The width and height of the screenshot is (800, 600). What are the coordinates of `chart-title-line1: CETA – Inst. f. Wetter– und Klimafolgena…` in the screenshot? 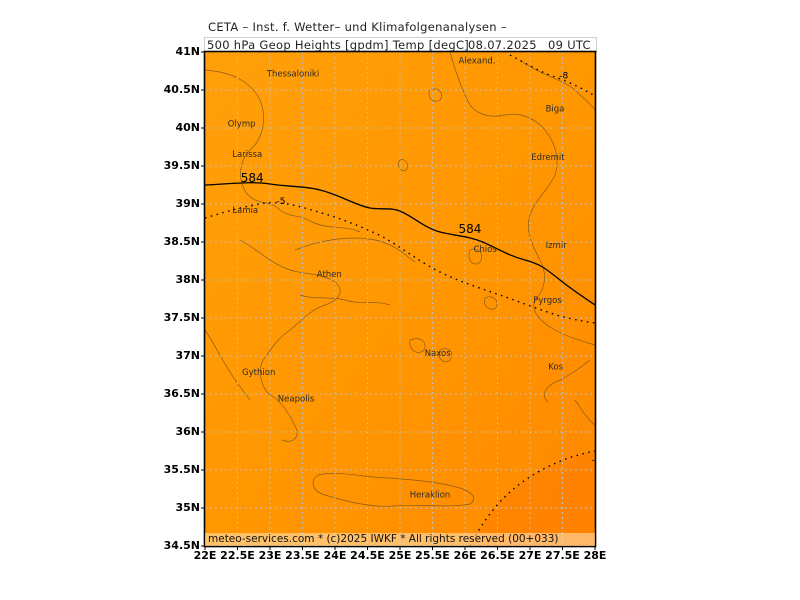 It's located at (357, 27).